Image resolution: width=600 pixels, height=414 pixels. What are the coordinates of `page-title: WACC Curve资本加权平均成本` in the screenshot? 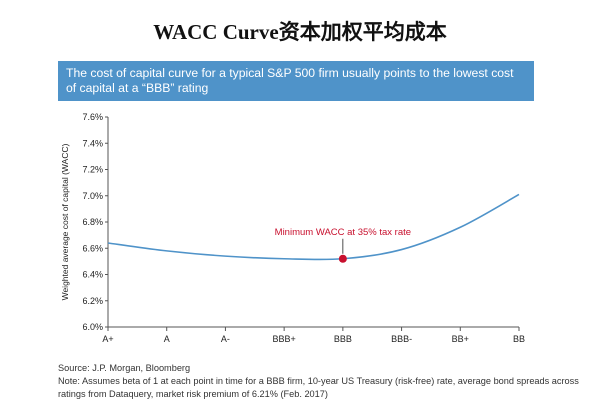 It's located at (300, 32).